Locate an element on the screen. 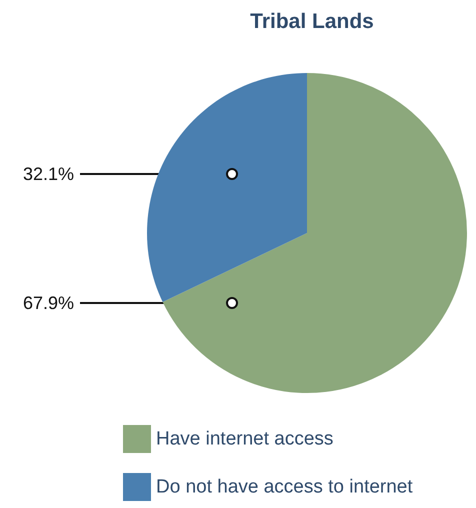  data-label: 67.9% is located at coordinates (48, 303).